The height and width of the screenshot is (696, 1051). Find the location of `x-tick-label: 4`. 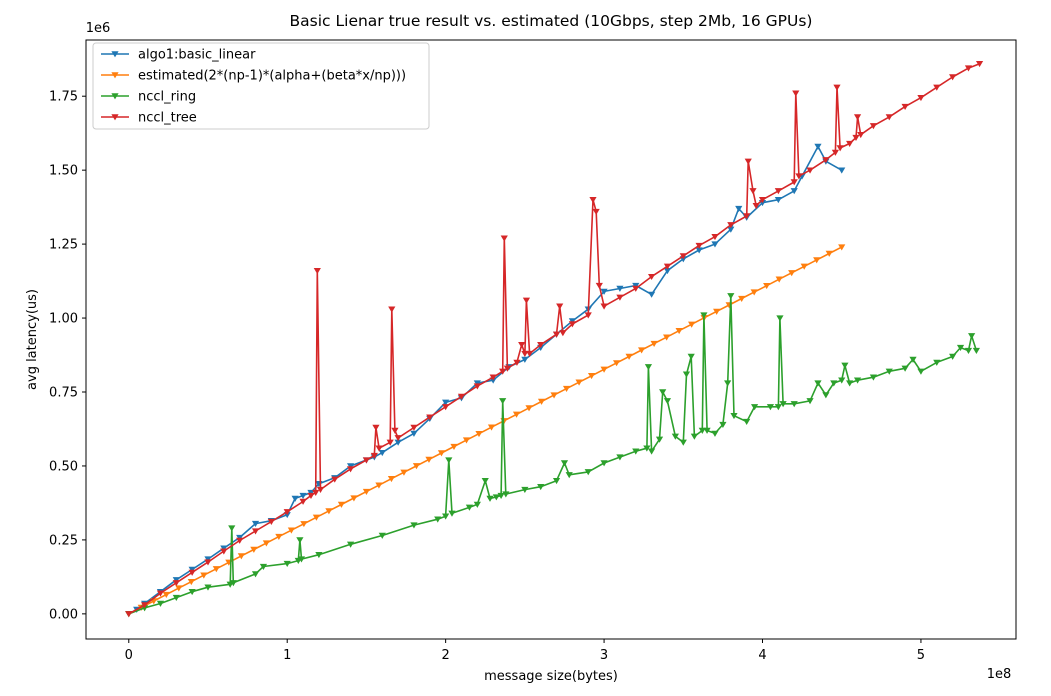

x-tick-label: 4 is located at coordinates (762, 655).